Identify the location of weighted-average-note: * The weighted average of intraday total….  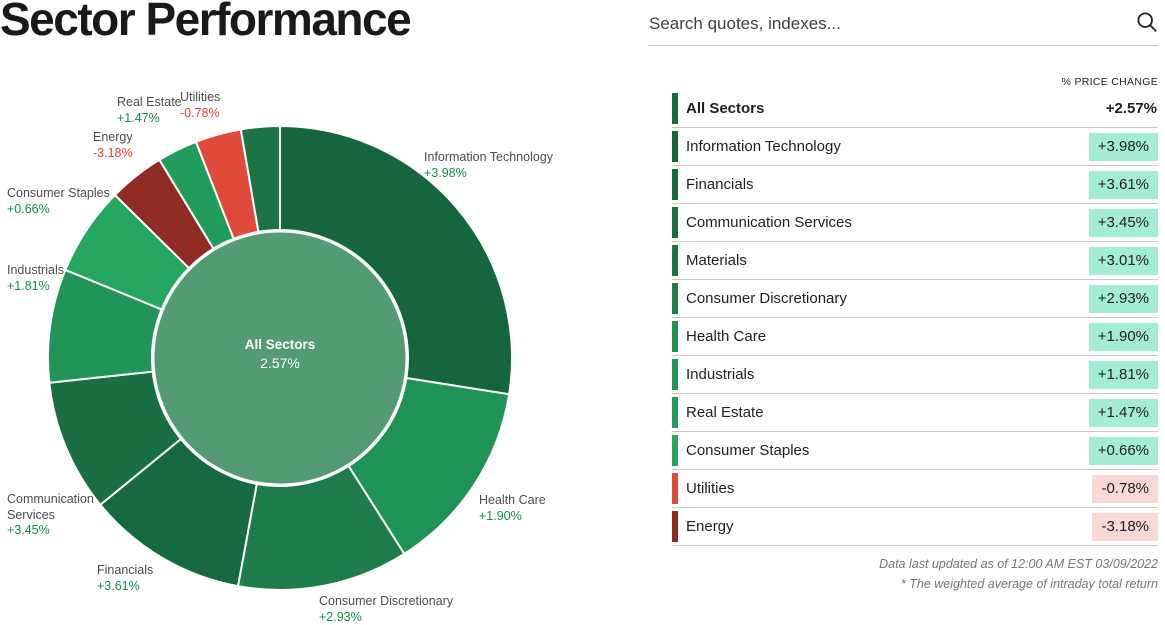
(1029, 584).